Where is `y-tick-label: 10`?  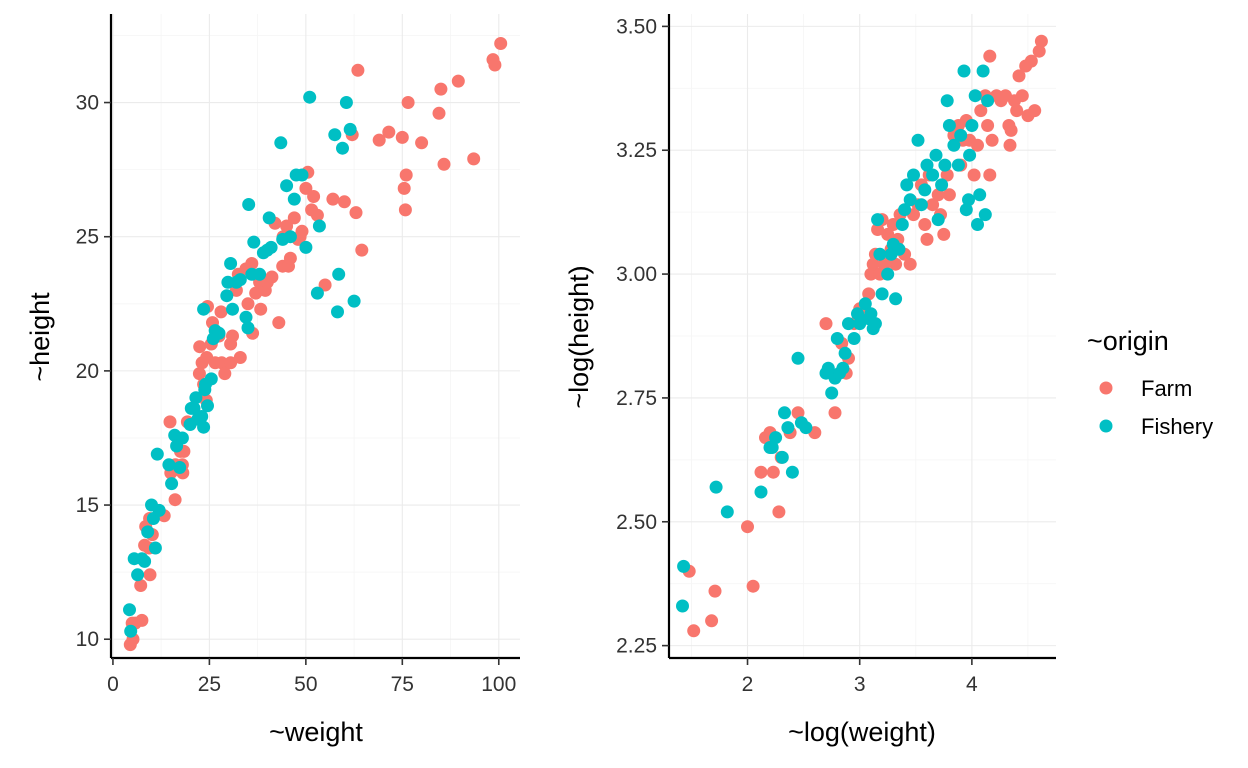 y-tick-label: 10 is located at coordinates (87, 639).